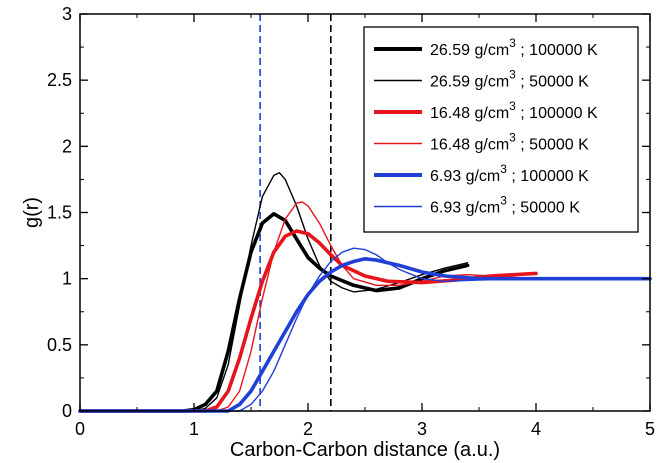 The image size is (666, 463). Describe the element at coordinates (505, 205) in the screenshot. I see `legend-label-6: 6.93 g/cm3 ; 50000 K` at that location.